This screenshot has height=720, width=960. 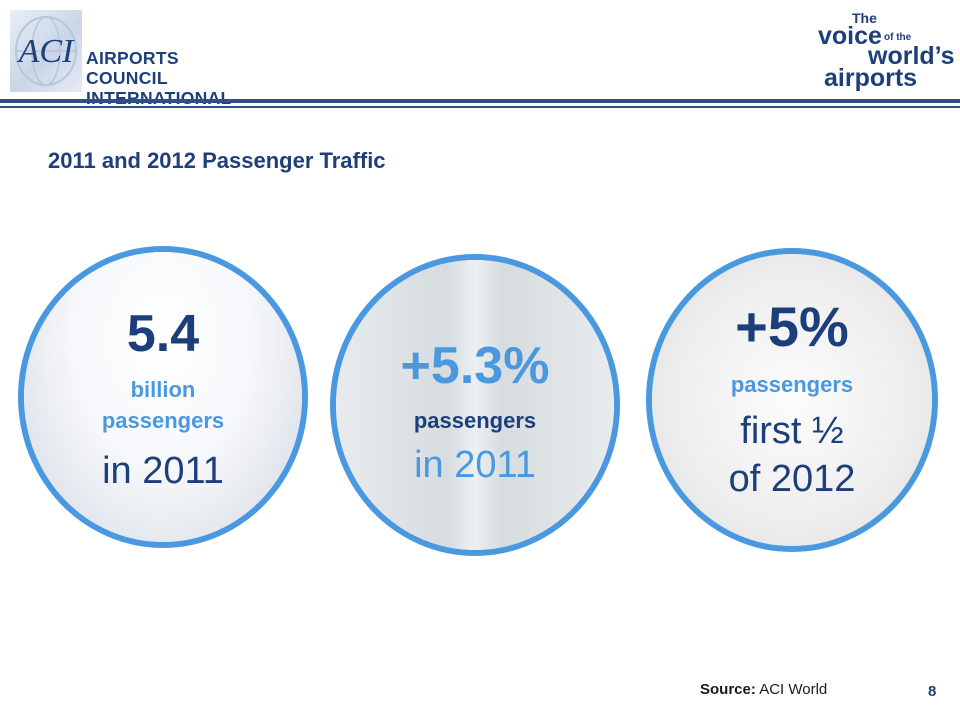 I want to click on runway-background, so click(x=475, y=405).